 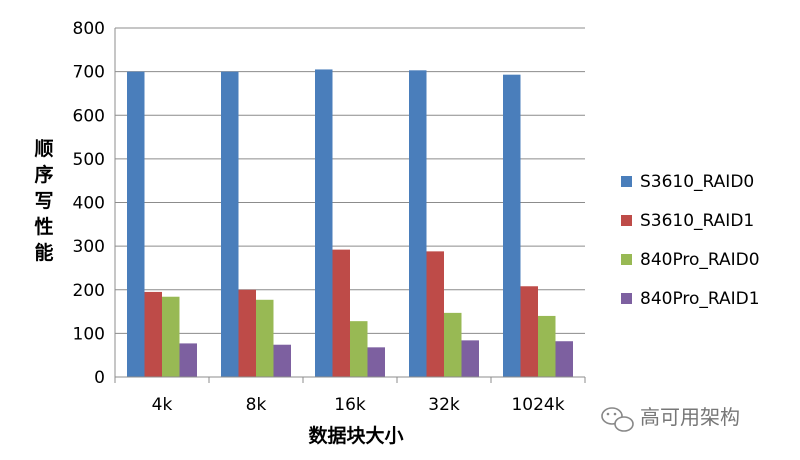 What do you see at coordinates (626, 259) in the screenshot?
I see `legend-swatch-840Pro_RAID0` at bounding box center [626, 259].